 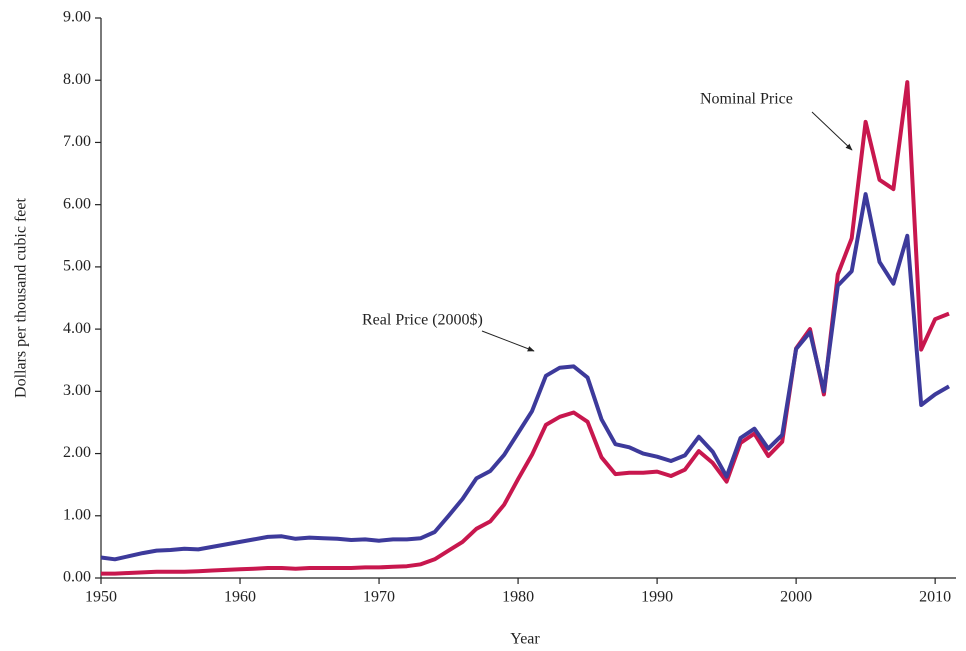 I want to click on y-tick-label: 2.00, so click(x=77, y=452).